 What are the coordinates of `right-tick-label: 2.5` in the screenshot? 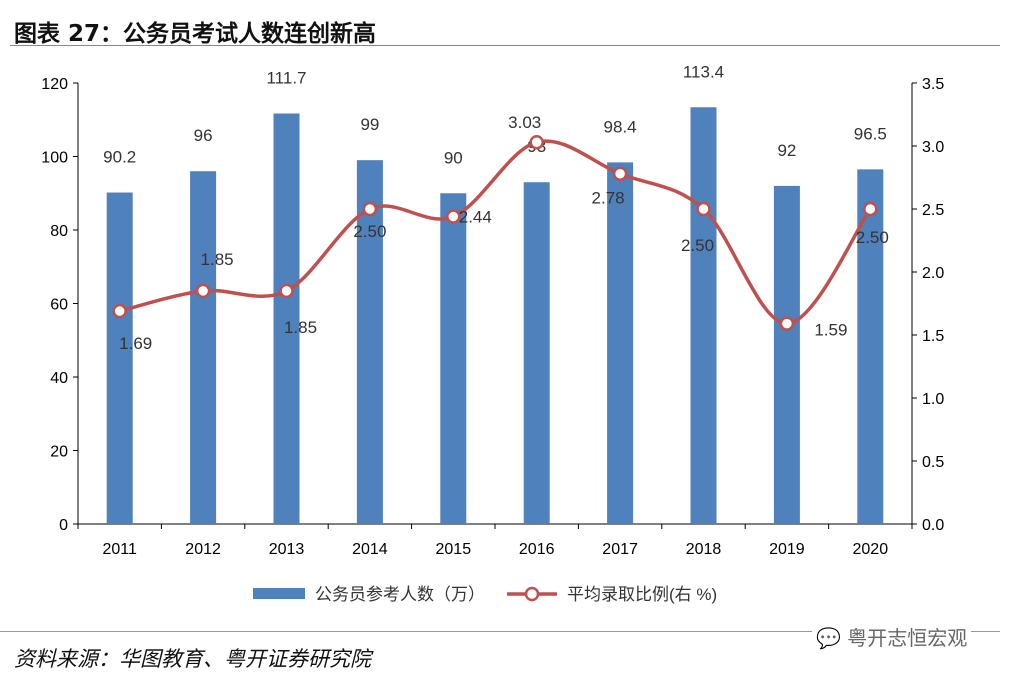 It's located at (933, 210).